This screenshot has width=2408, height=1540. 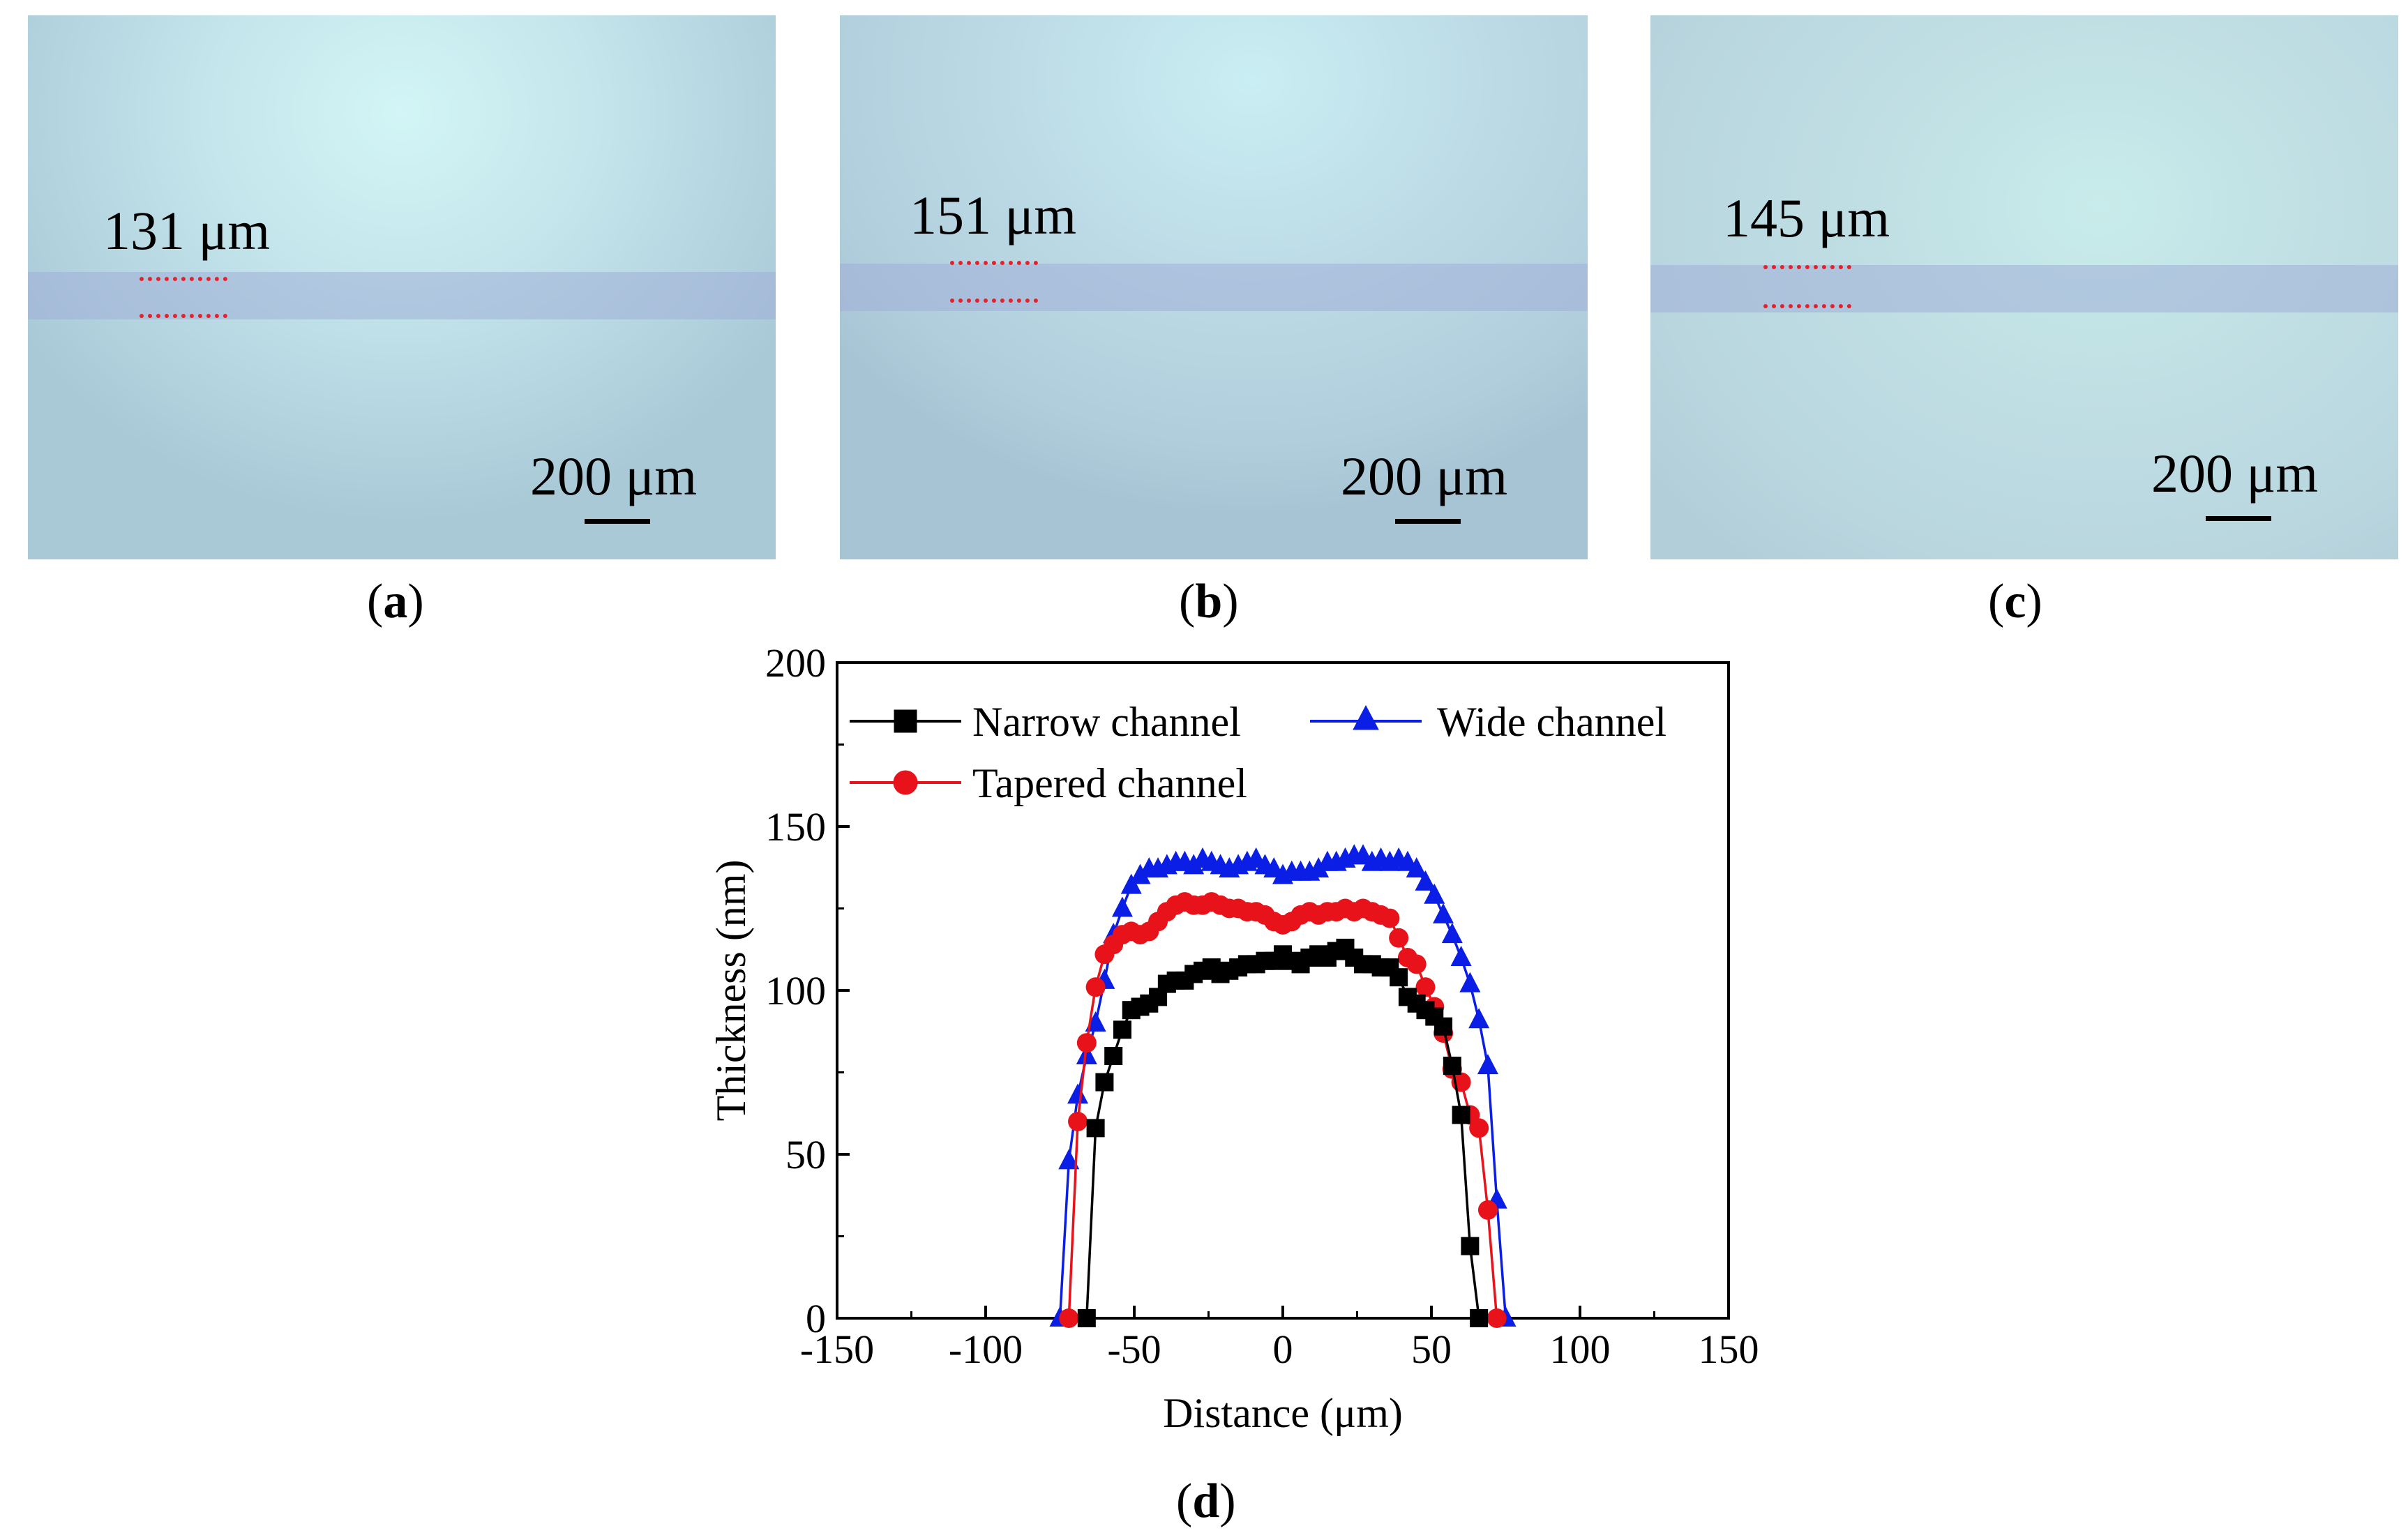 What do you see at coordinates (186, 230) in the screenshot?
I see `channel-width-label: 131 μm` at bounding box center [186, 230].